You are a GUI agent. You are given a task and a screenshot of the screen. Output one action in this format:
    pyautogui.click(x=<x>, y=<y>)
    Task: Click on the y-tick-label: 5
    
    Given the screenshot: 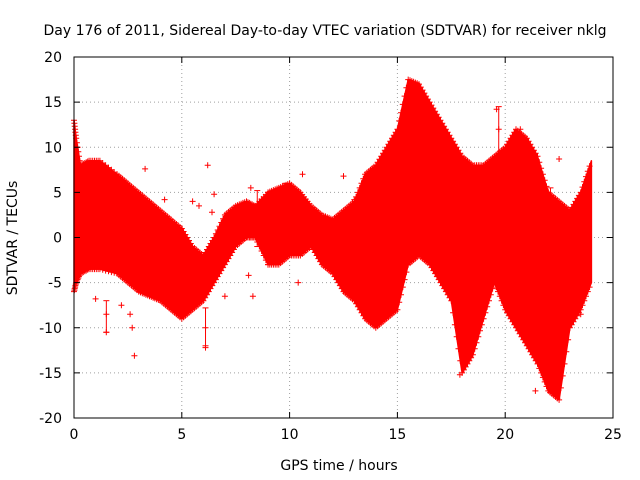 What is the action you would take?
    pyautogui.click(x=57, y=193)
    